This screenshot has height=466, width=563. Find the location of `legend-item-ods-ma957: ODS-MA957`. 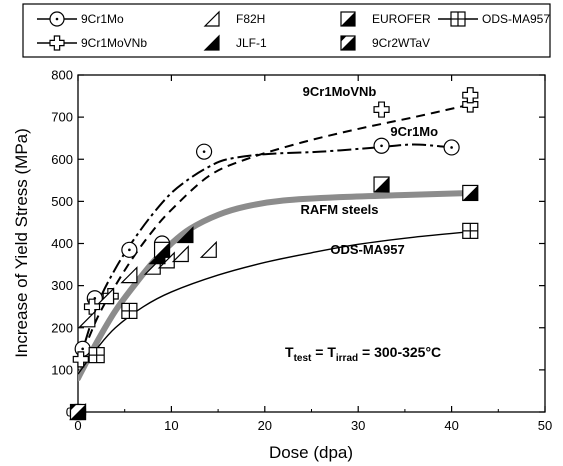

legend-item-ods-ma957: ODS-MA957 is located at coordinates (494, 19).